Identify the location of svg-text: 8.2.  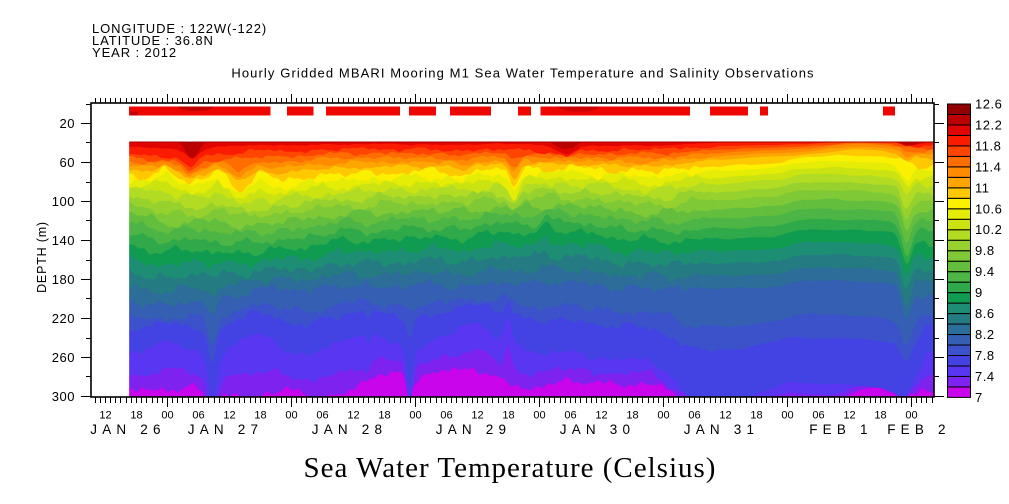
(985, 334).